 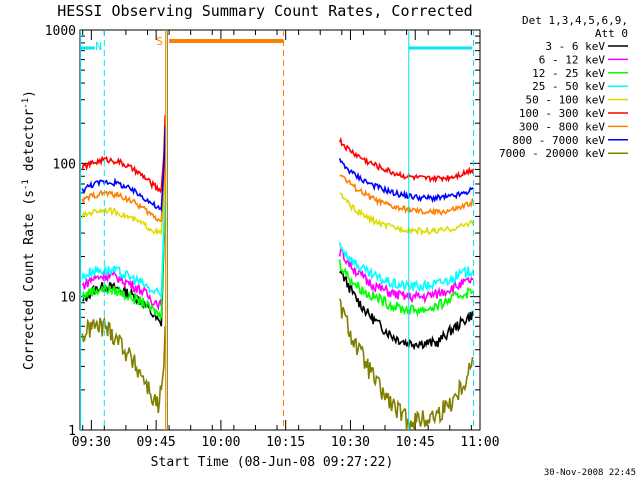 I want to click on x-tick-label: 10:45, so click(x=415, y=442).